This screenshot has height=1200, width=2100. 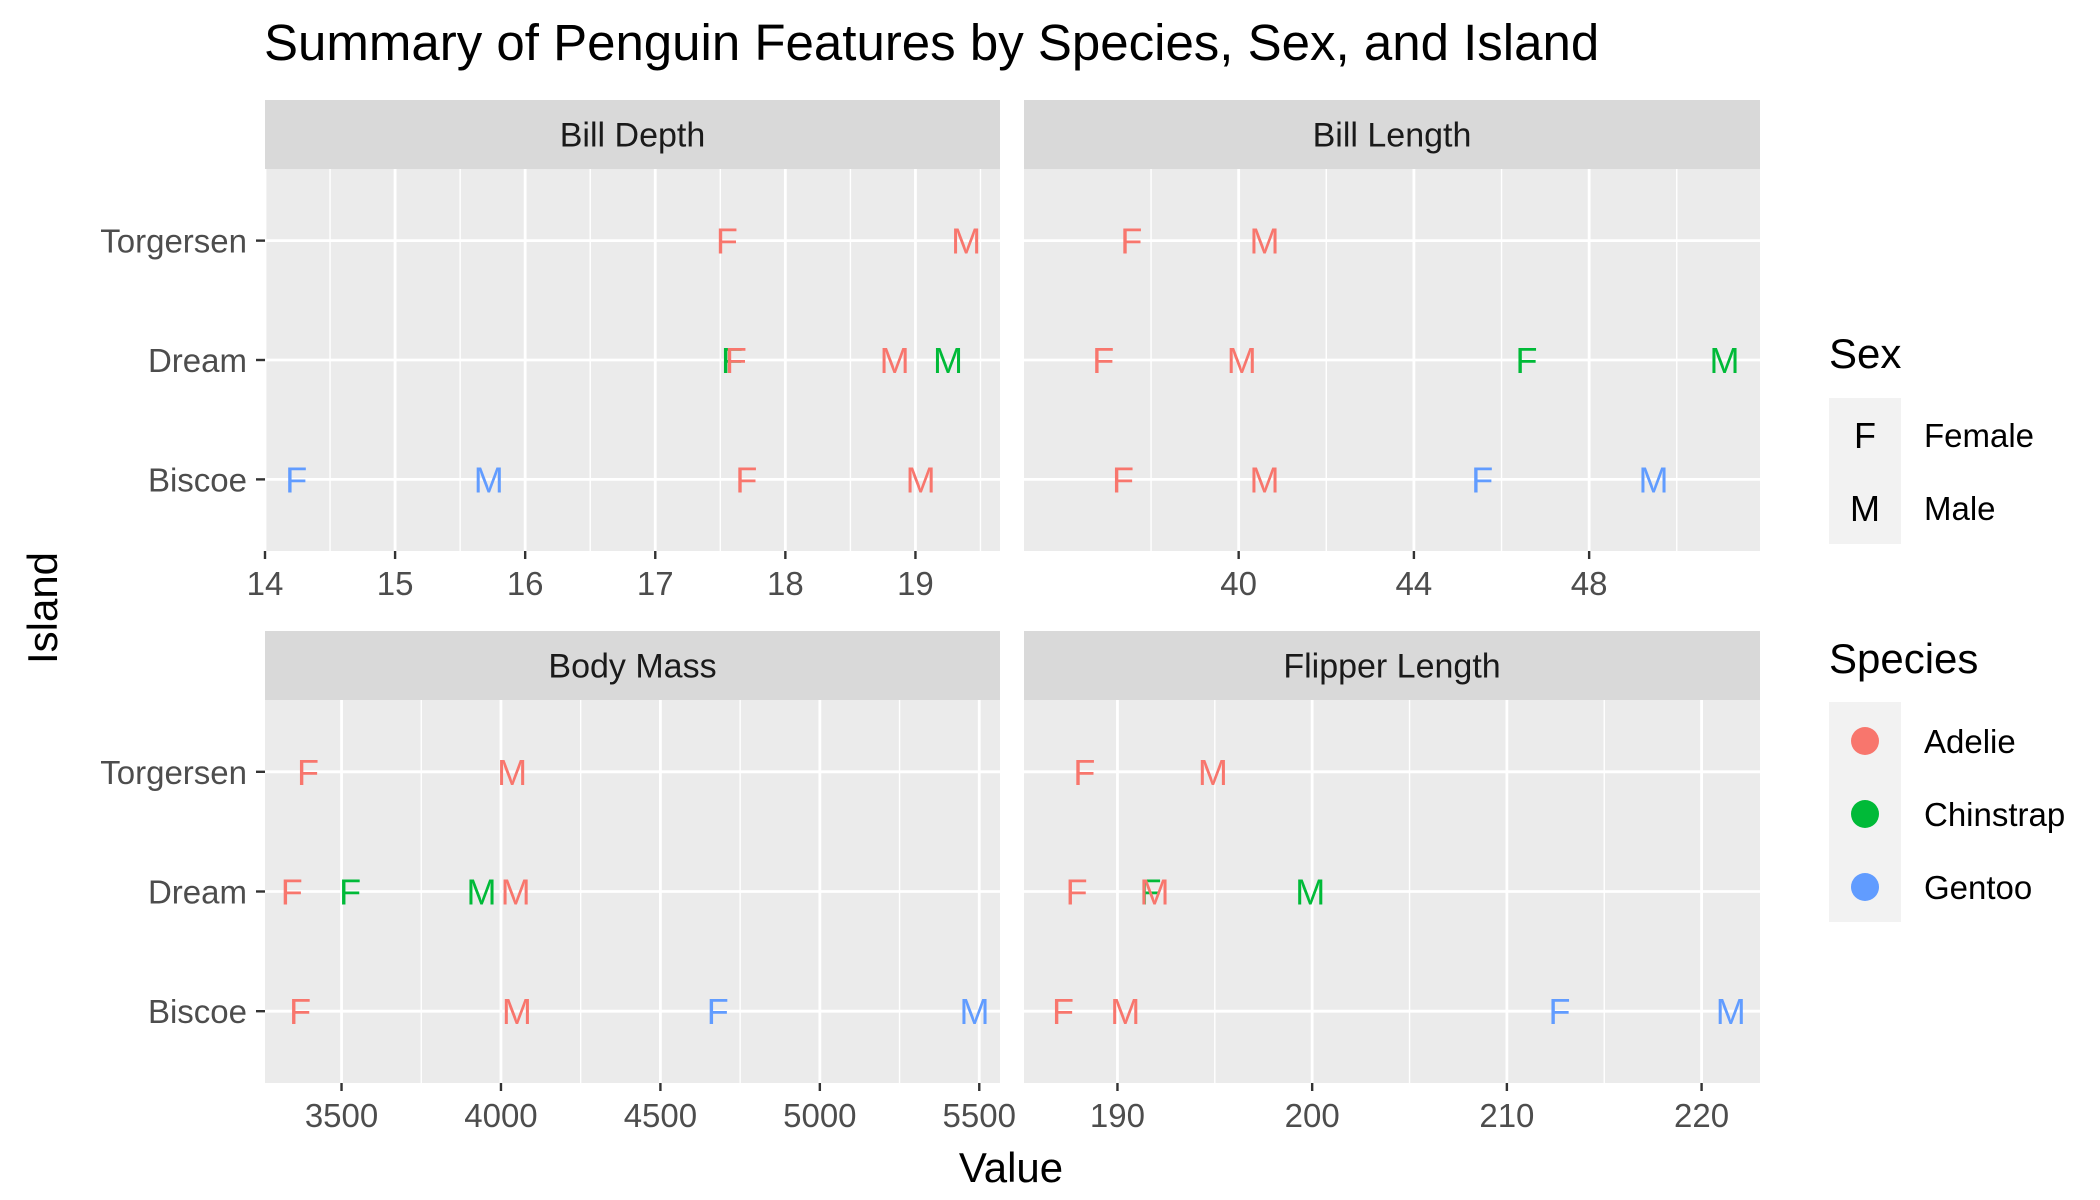 What do you see at coordinates (655, 583) in the screenshot?
I see `x-tick-label: 17` at bounding box center [655, 583].